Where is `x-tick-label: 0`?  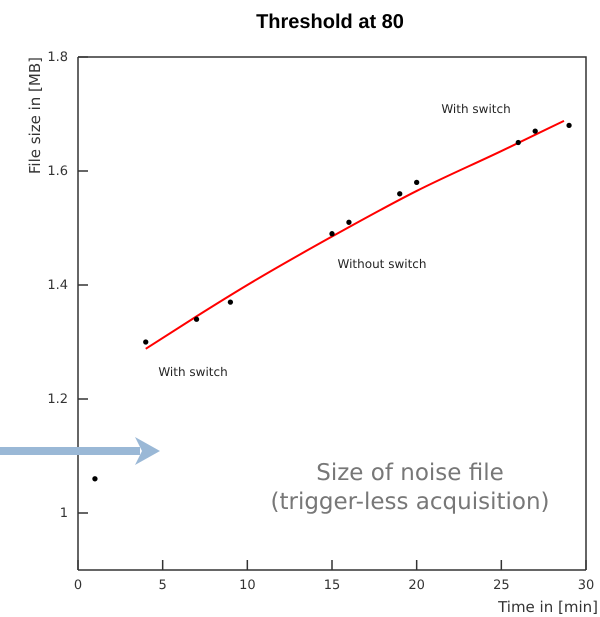 x-tick-label: 0 is located at coordinates (78, 586).